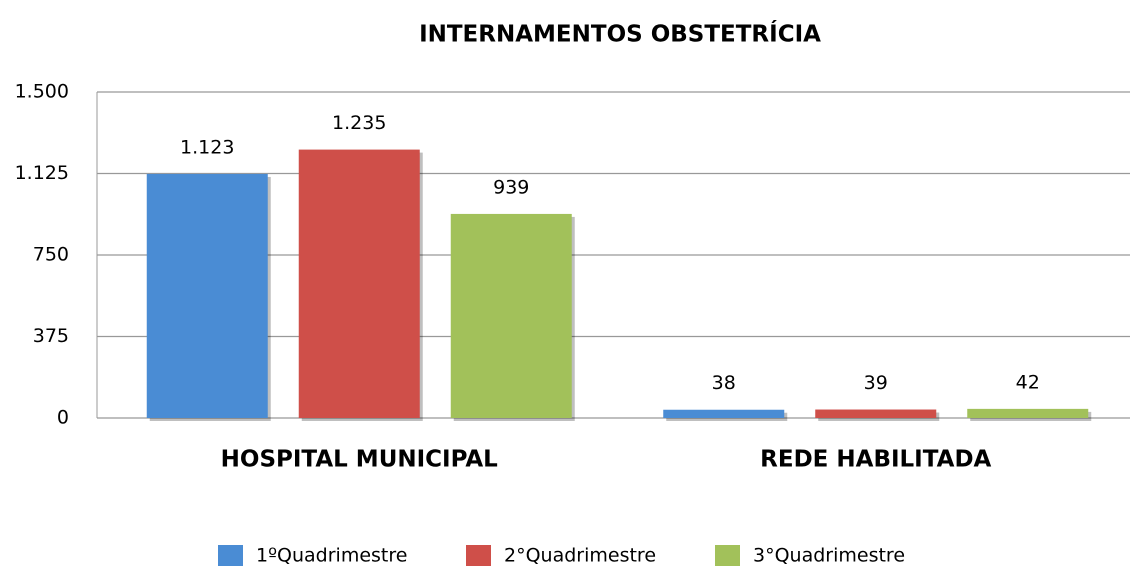  I want to click on legend-label: 3°Quadrimestre, so click(829, 556).